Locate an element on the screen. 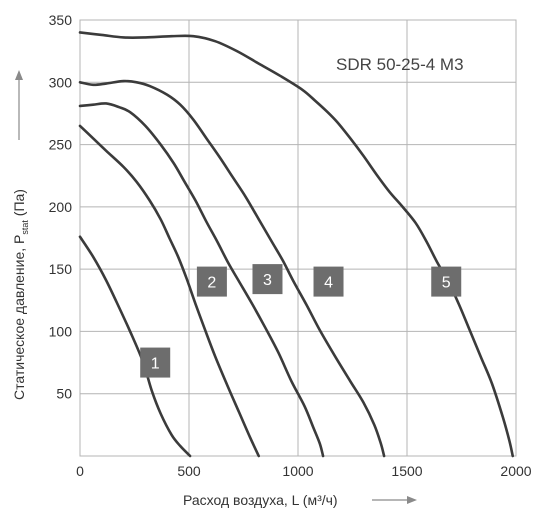 The width and height of the screenshot is (548, 521). y-tick-label: 200 is located at coordinates (61, 207).